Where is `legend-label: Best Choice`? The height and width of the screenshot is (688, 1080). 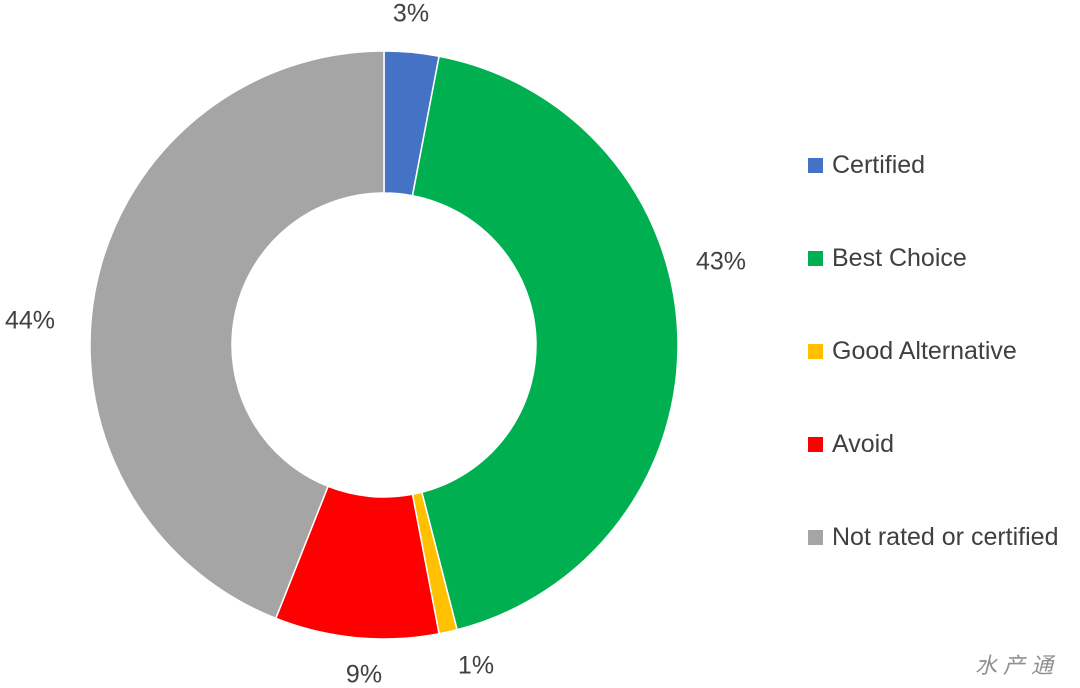 legend-label: Best Choice is located at coordinates (899, 257).